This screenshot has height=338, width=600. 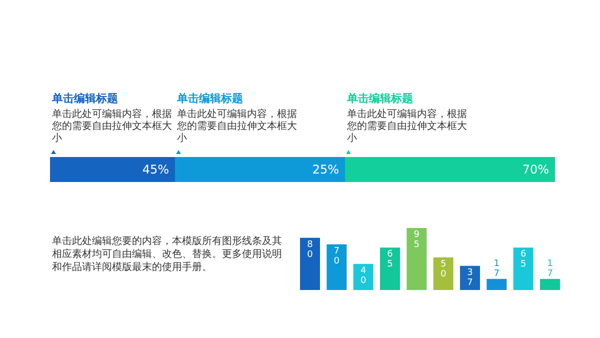 I want to click on data-label: 4 0, so click(x=363, y=276).